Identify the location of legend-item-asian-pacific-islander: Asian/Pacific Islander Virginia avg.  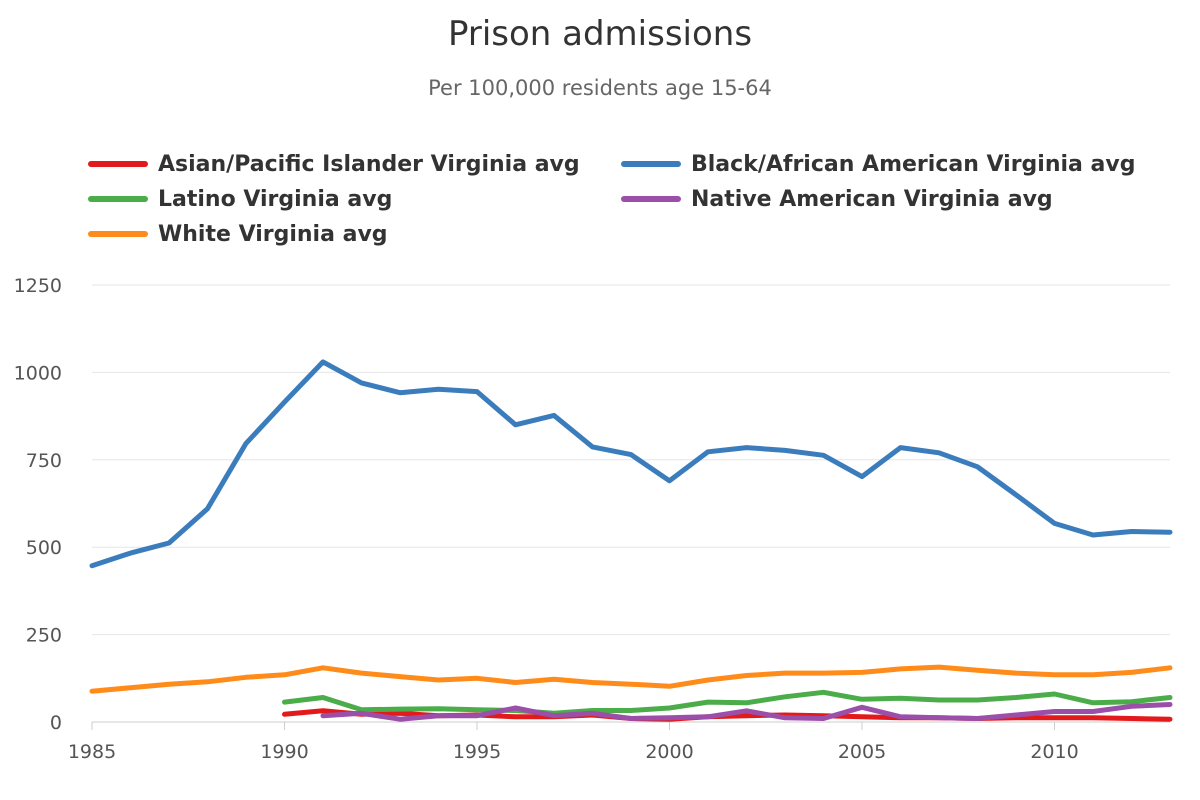
(334, 164).